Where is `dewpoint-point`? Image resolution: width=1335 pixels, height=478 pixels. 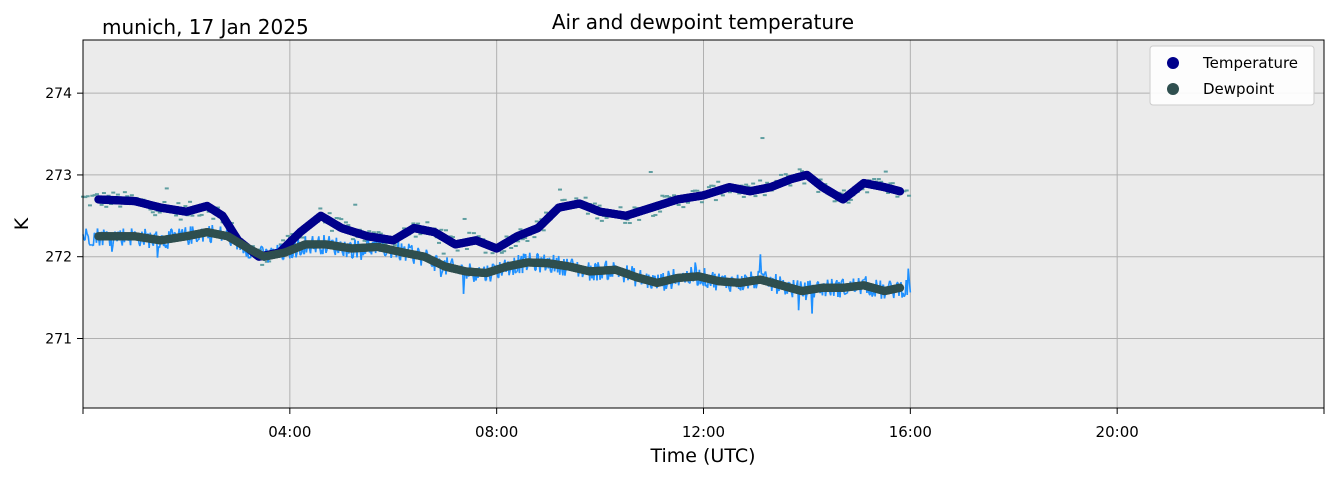 dewpoint-point is located at coordinates (900, 287).